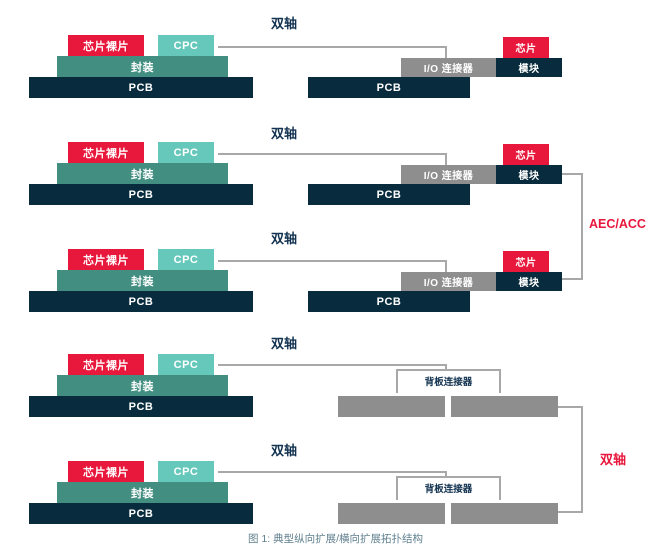 This screenshot has height=553, width=660. What do you see at coordinates (283, 133) in the screenshot?
I see `dual-axis-label-row2: 双轴` at bounding box center [283, 133].